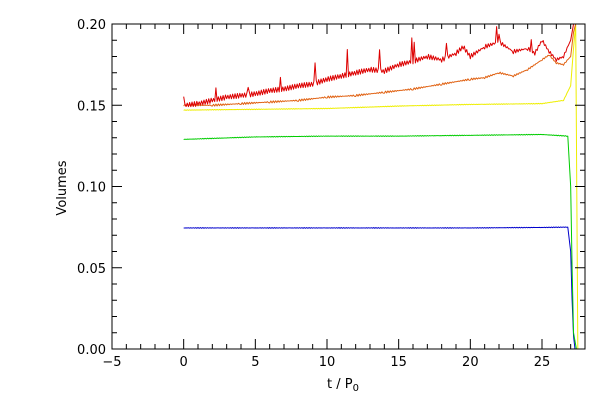  Describe the element at coordinates (91, 106) in the screenshot. I see `y-tick-label: 0.15` at that location.